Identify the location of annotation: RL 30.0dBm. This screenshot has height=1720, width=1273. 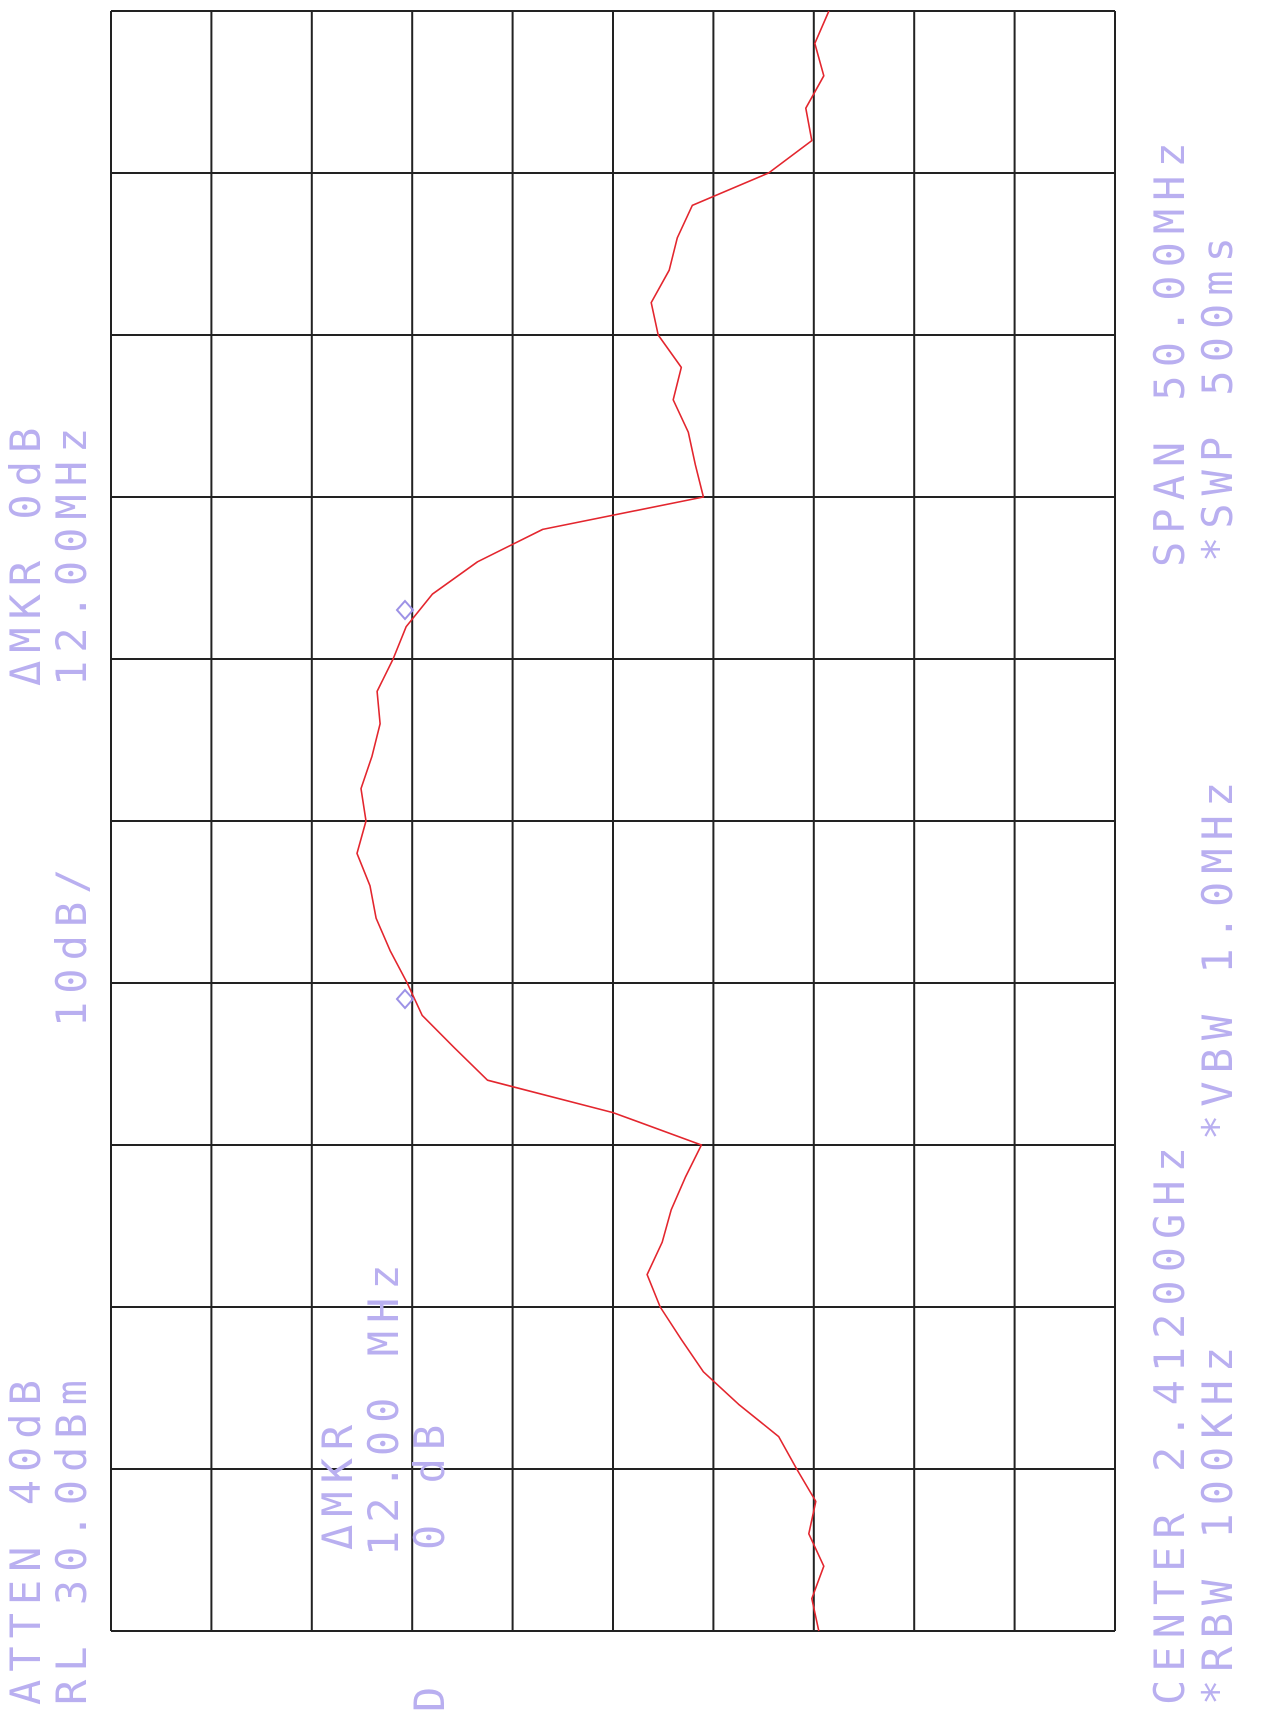
(71, 1538).